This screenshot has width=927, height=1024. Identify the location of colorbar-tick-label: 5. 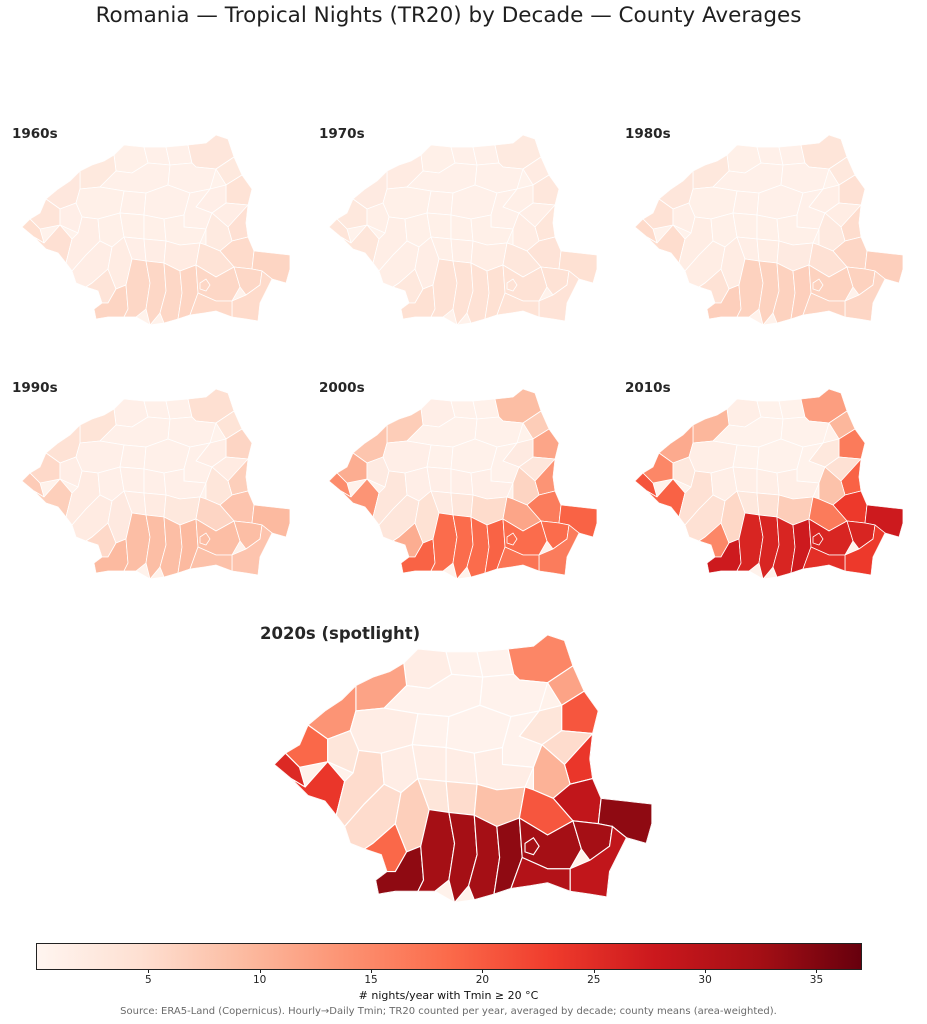
(148, 980).